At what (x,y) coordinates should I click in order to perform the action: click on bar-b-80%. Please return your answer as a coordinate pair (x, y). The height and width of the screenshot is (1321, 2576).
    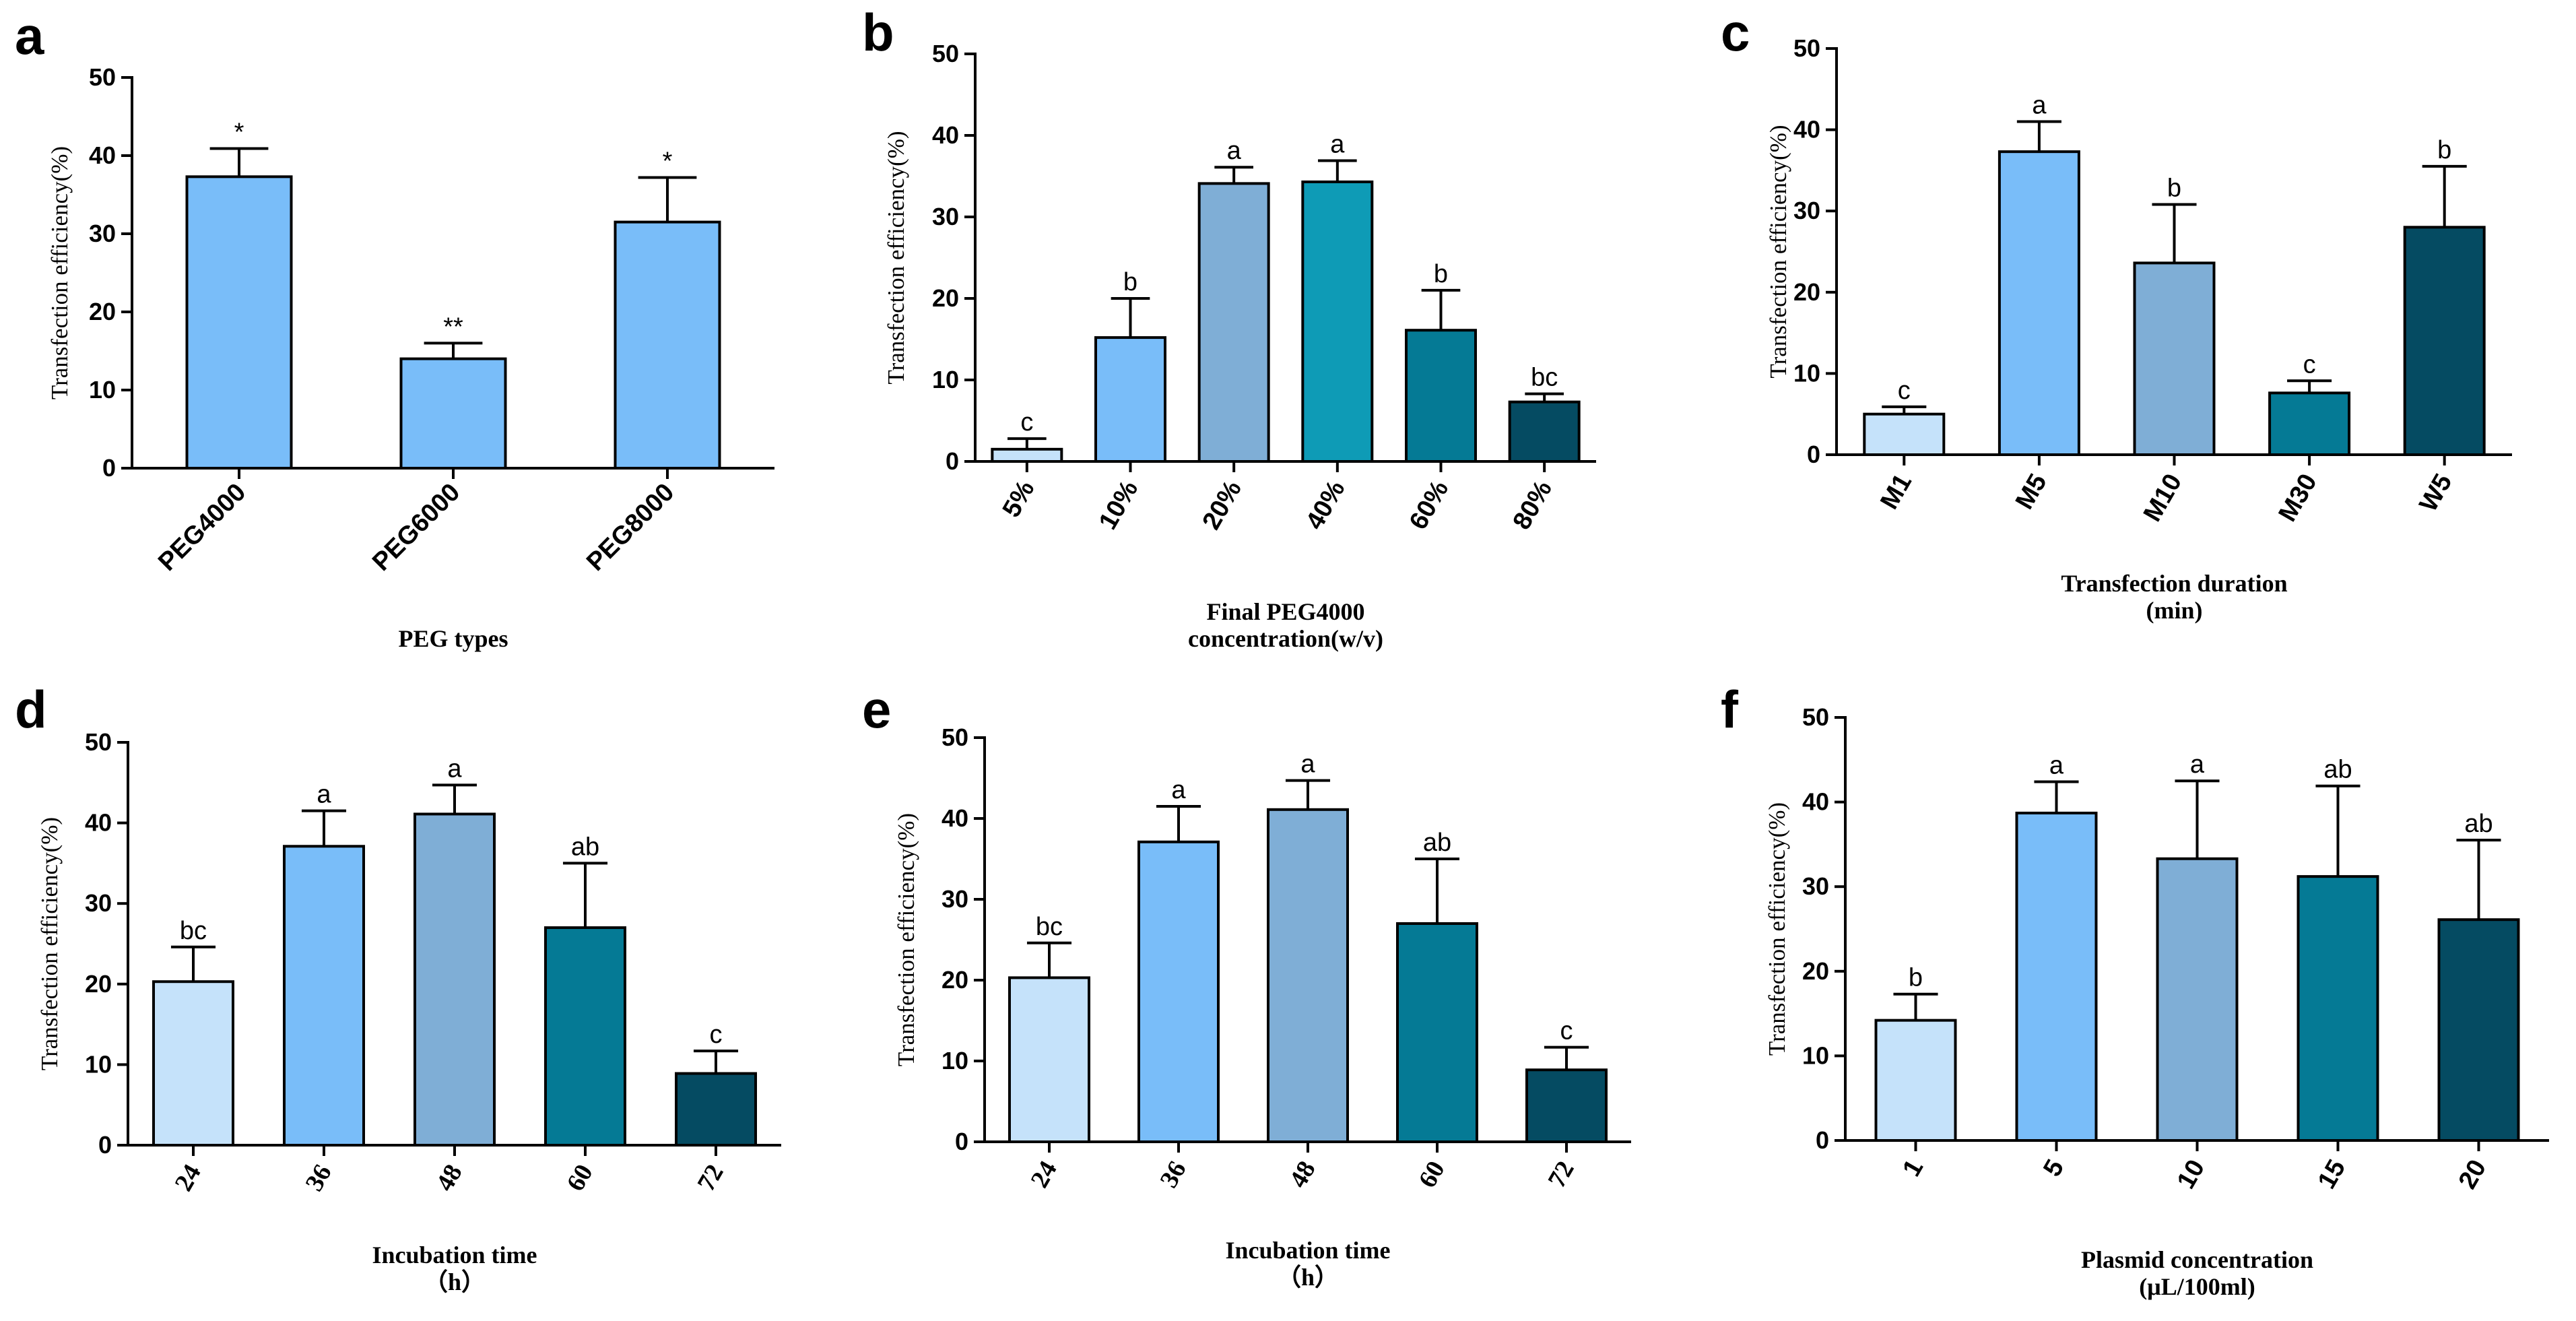
    Looking at the image, I should click on (1544, 431).